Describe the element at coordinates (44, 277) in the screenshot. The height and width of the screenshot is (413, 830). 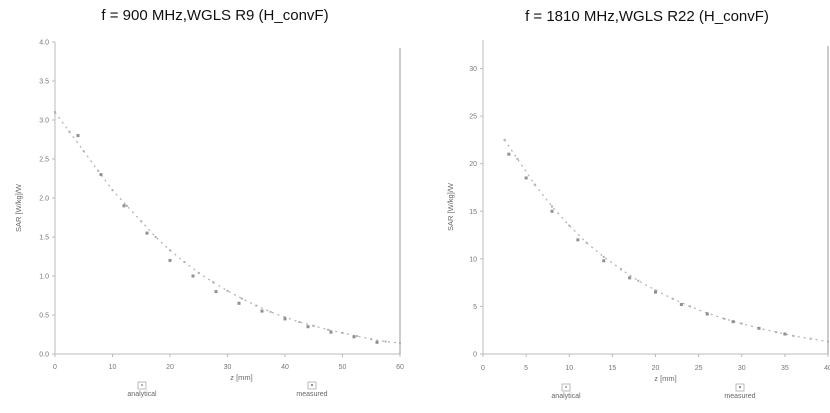
I see `y-tick-label: 1.0` at that location.